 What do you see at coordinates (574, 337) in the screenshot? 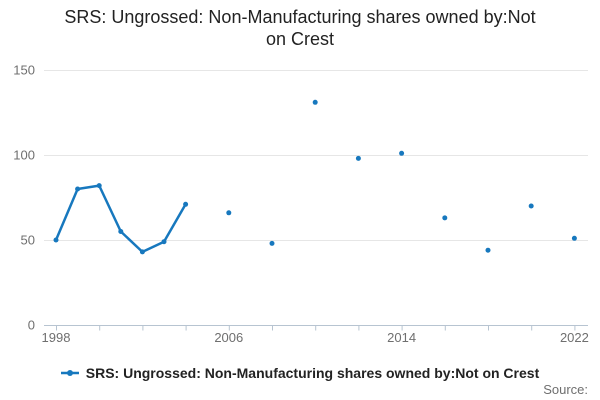
I see `x-axis-tick-label: 2022` at bounding box center [574, 337].